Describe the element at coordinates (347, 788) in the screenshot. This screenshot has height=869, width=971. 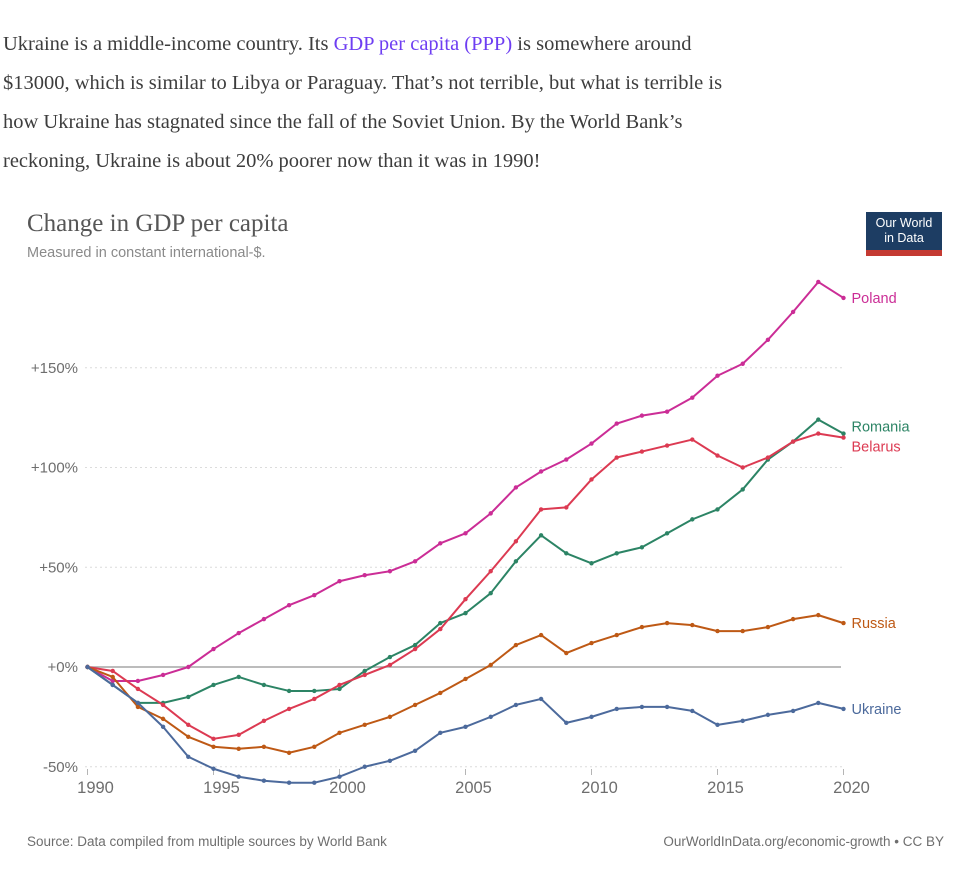
I see `x-axis-label: 2000` at that location.